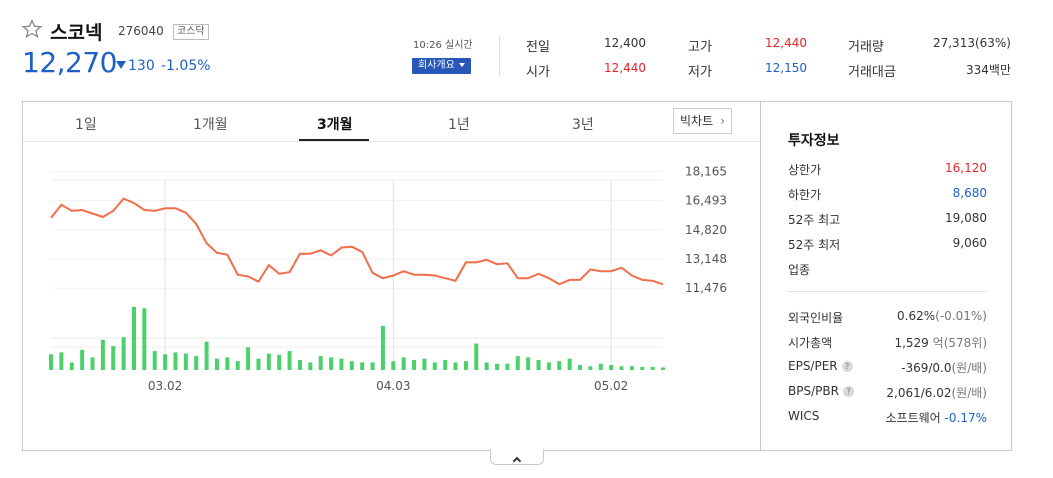 The height and width of the screenshot is (478, 1053). Describe the element at coordinates (121, 65) in the screenshot. I see `down-arrow-icon` at that location.